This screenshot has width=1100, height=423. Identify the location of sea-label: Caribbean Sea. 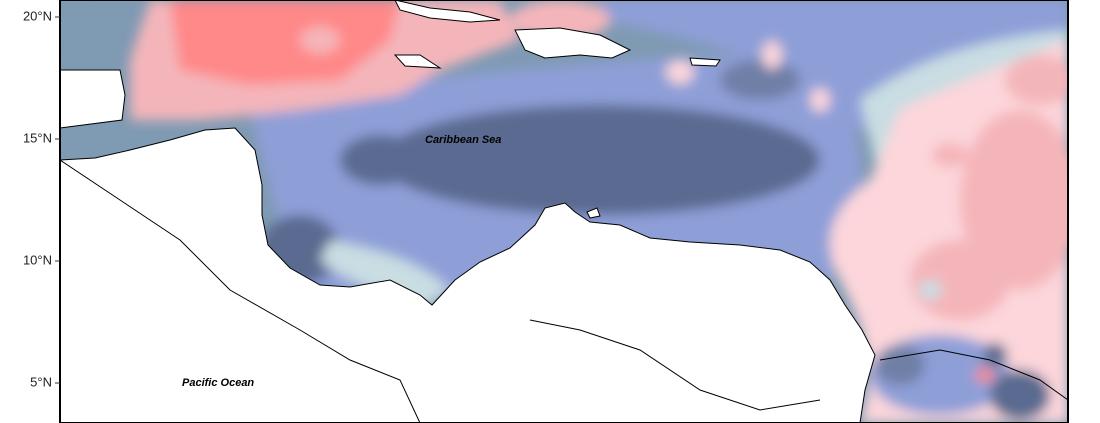
(463, 140).